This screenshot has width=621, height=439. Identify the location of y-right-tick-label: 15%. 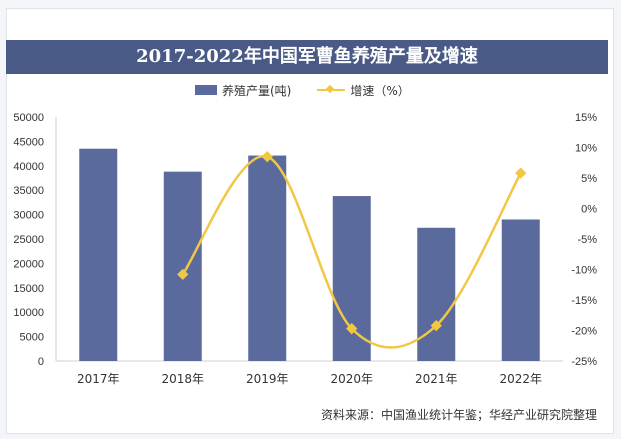
(586, 118).